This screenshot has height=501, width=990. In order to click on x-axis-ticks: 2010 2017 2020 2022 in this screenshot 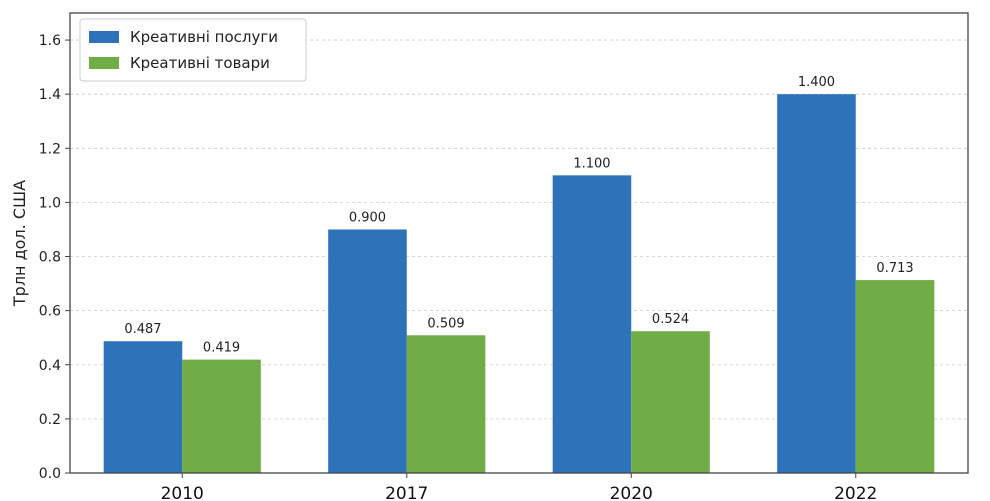, I will do `click(519, 487)`.